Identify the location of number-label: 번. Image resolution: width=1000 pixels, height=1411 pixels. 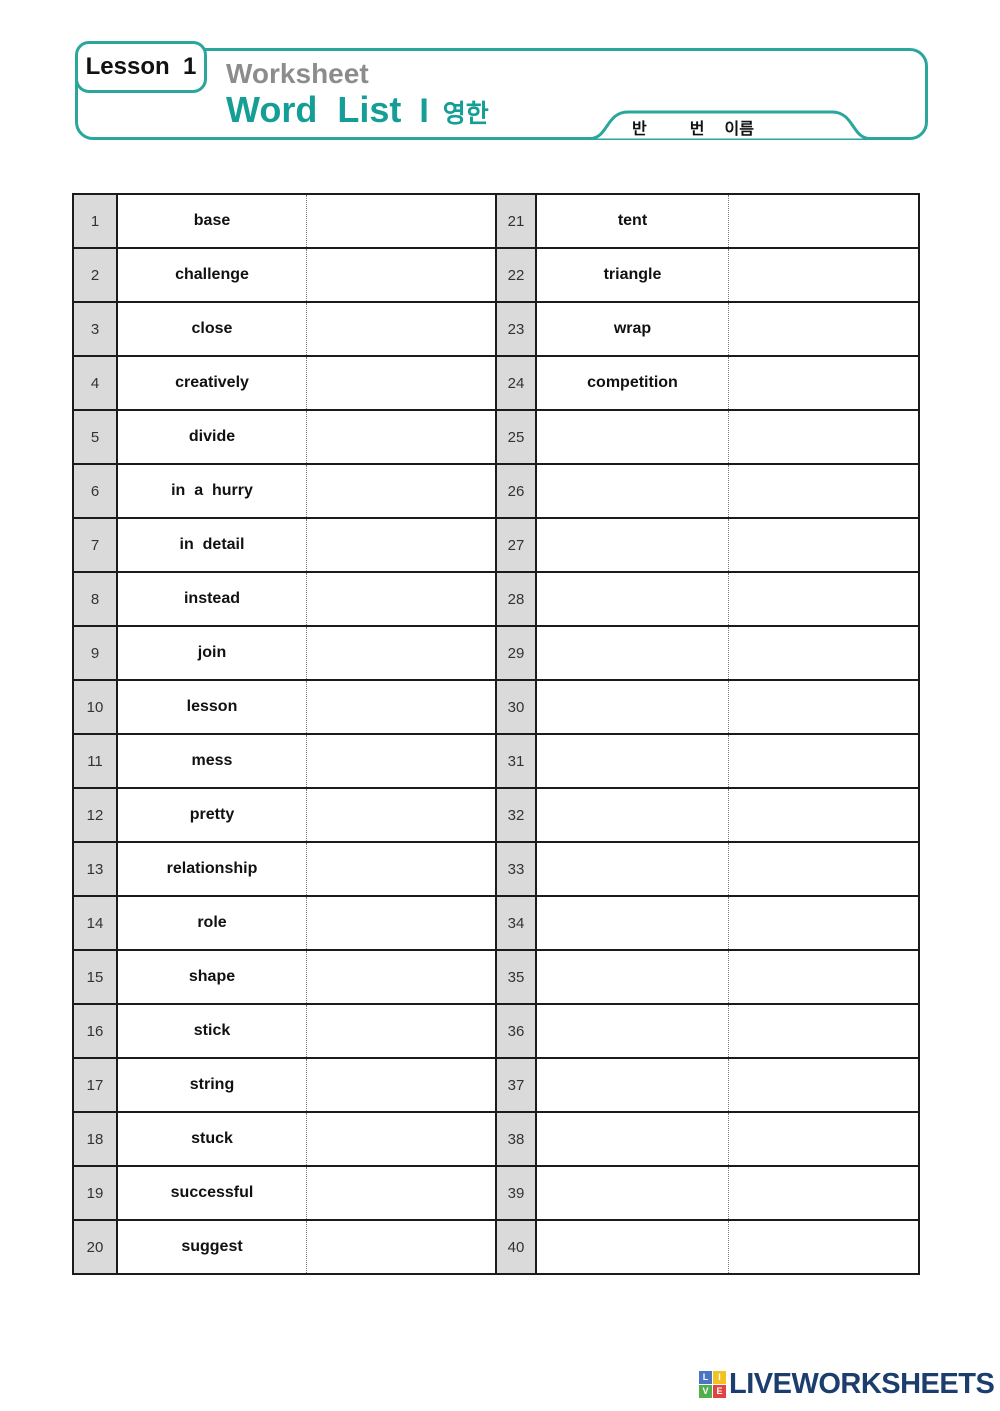
(697, 129).